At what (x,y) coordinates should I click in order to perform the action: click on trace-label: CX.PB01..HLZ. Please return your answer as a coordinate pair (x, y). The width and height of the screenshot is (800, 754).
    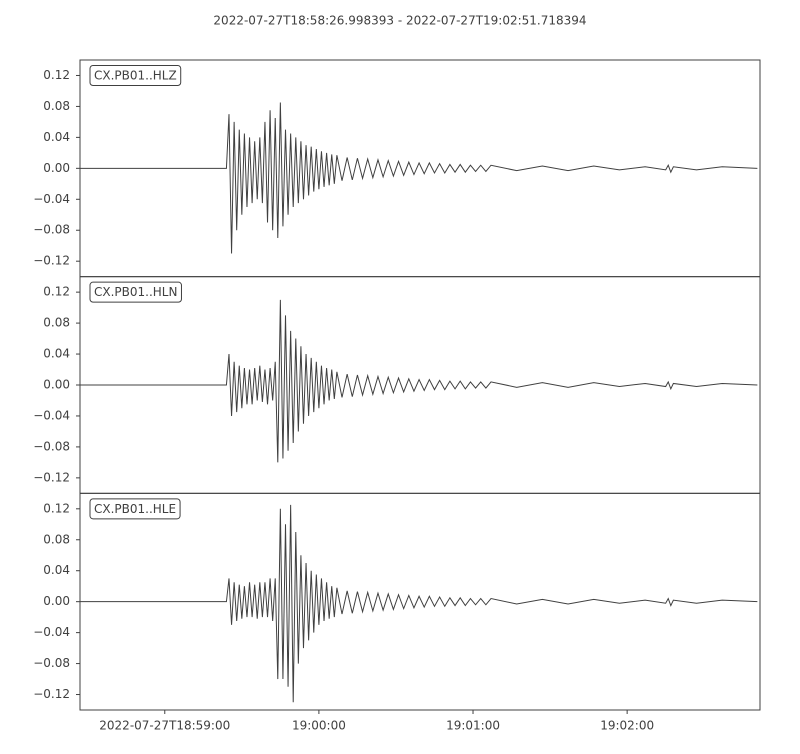
    Looking at the image, I should click on (135, 76).